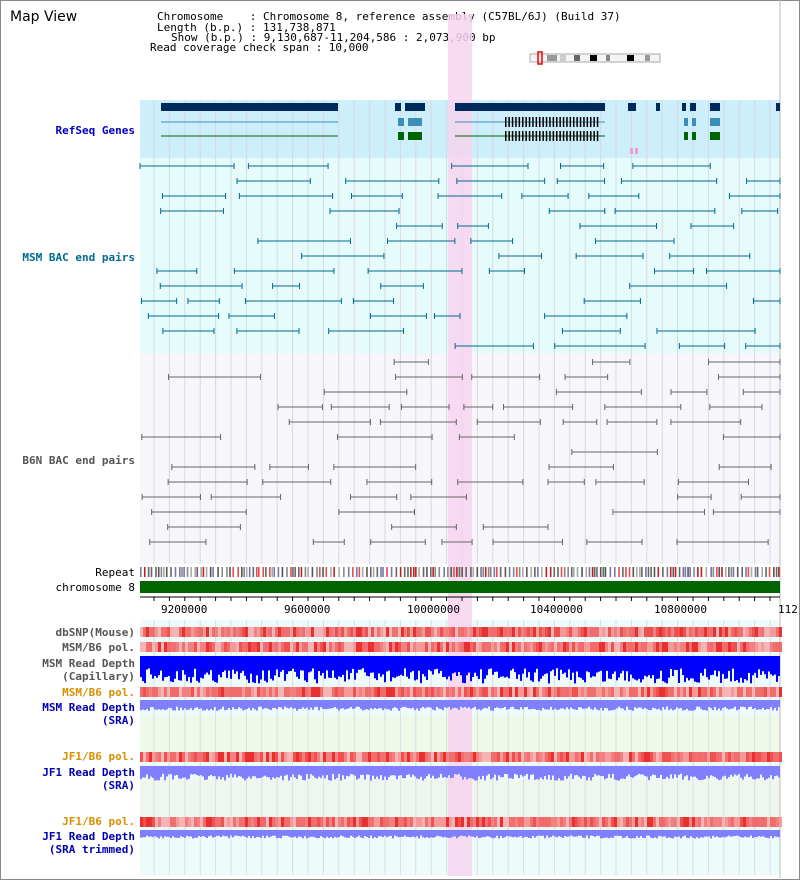 The width and height of the screenshot is (800, 880). What do you see at coordinates (95, 632) in the screenshot?
I see `track-label-dbsnp: dbSNP(Mouse)` at bounding box center [95, 632].